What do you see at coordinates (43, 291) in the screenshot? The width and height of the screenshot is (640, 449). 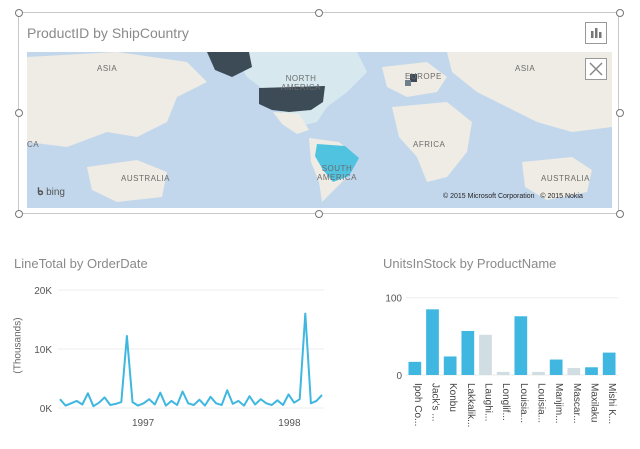 I see `line-y-tick: 20K` at bounding box center [43, 291].